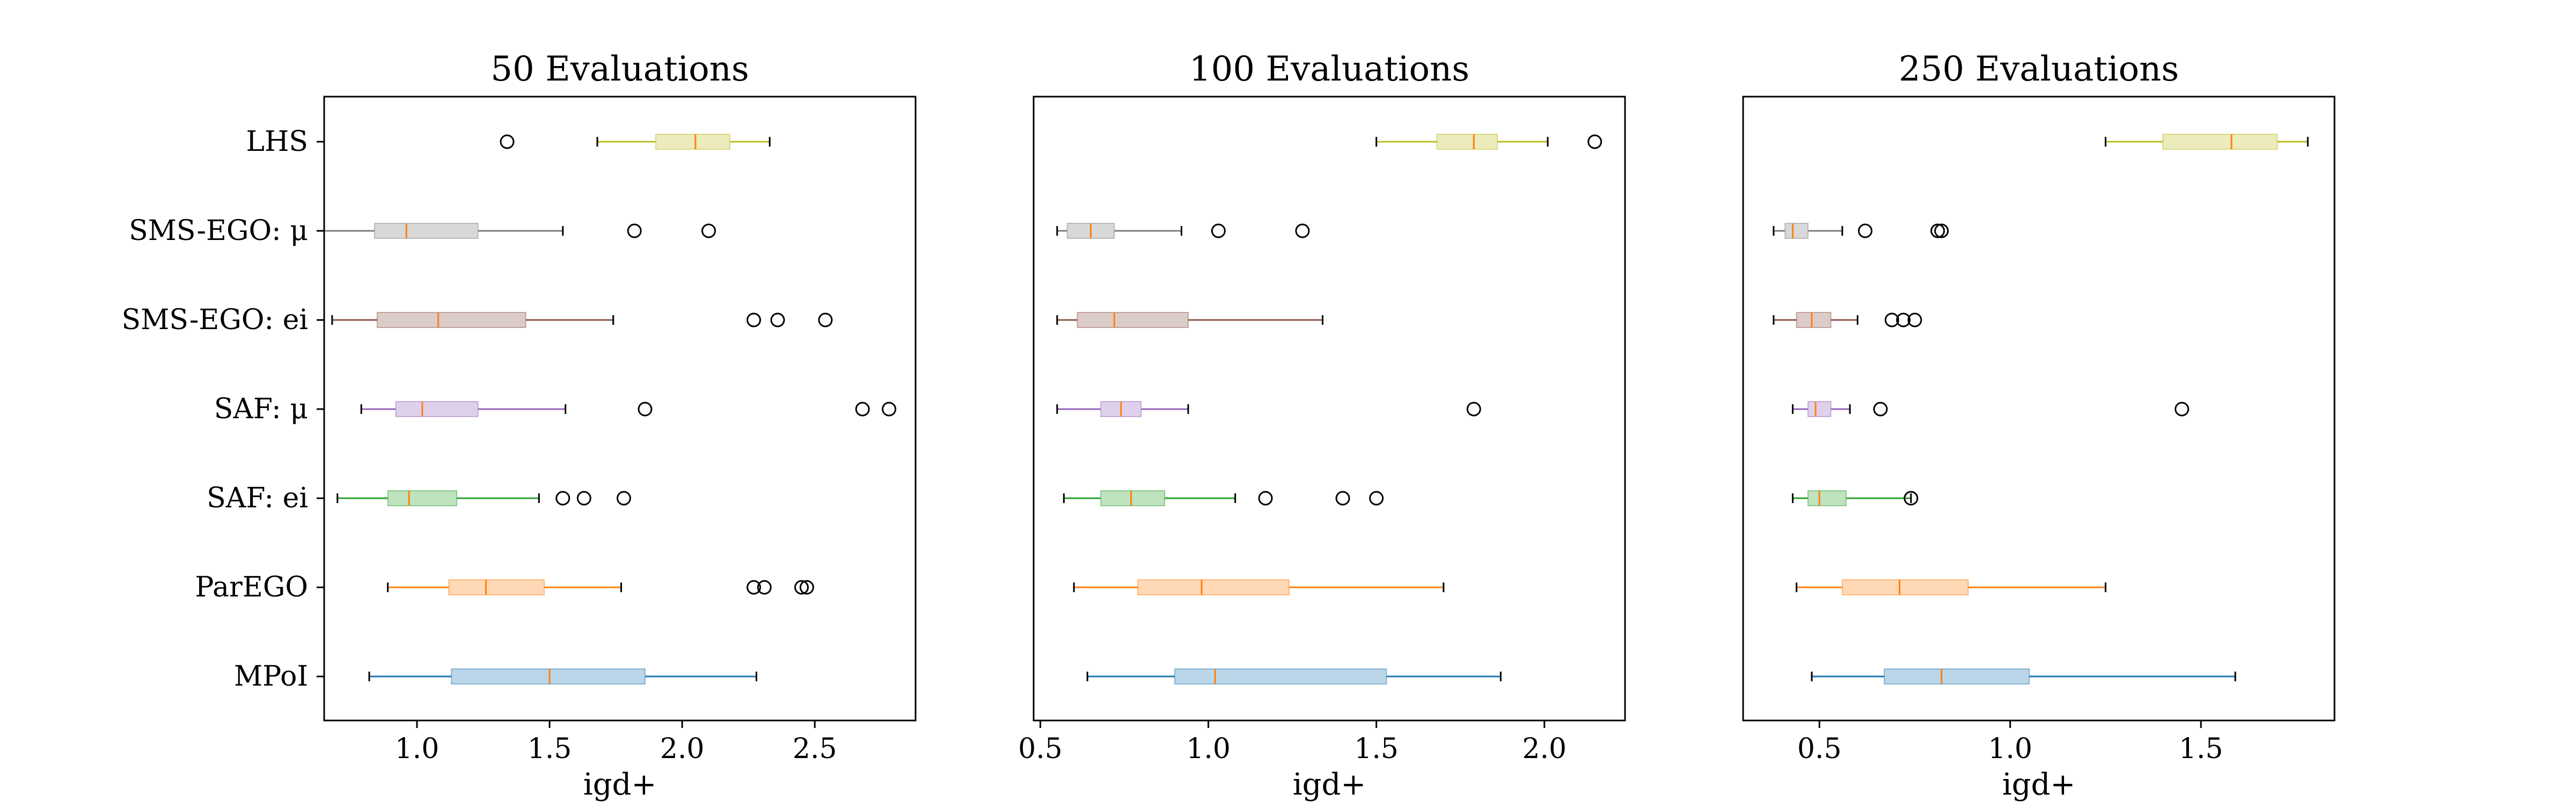  What do you see at coordinates (261, 409) in the screenshot?
I see `y-tick-label: SAF: μ` at bounding box center [261, 409].